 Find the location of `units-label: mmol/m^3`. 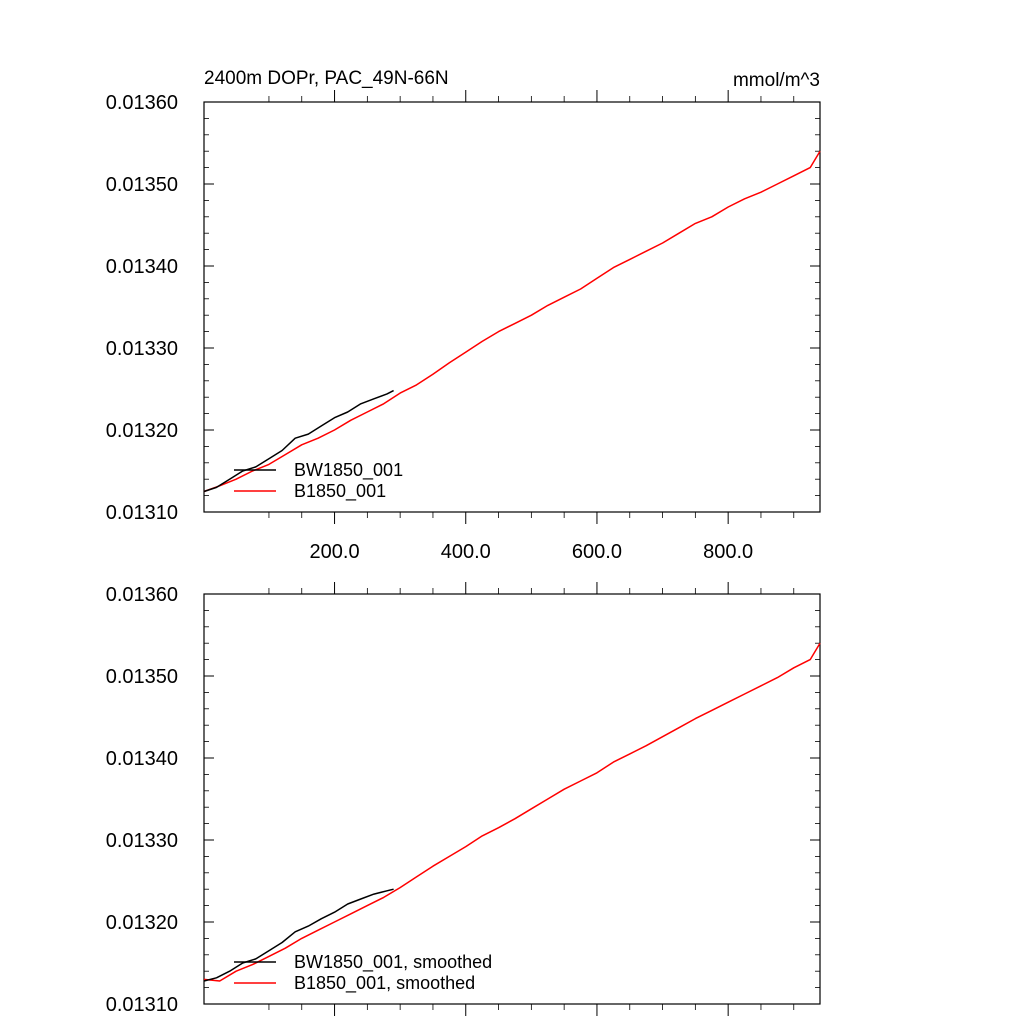

units-label: mmol/m^3 is located at coordinates (776, 80).